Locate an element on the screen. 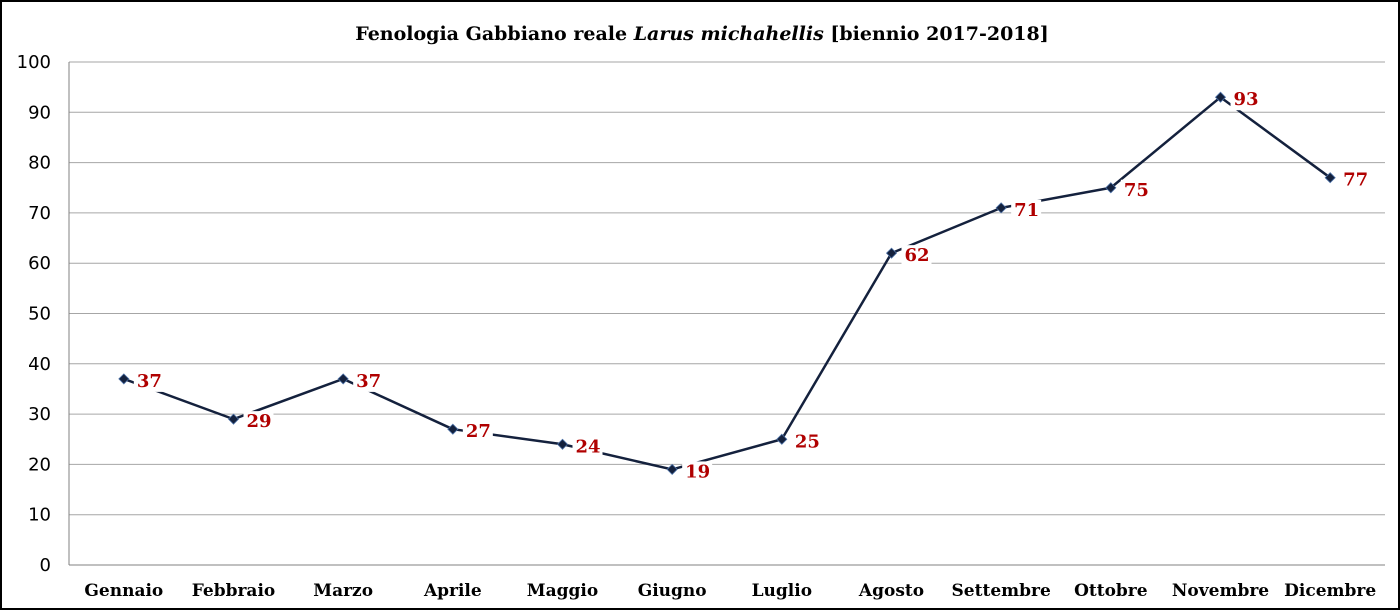  x-tick-label: Settembre is located at coordinates (1001, 591).